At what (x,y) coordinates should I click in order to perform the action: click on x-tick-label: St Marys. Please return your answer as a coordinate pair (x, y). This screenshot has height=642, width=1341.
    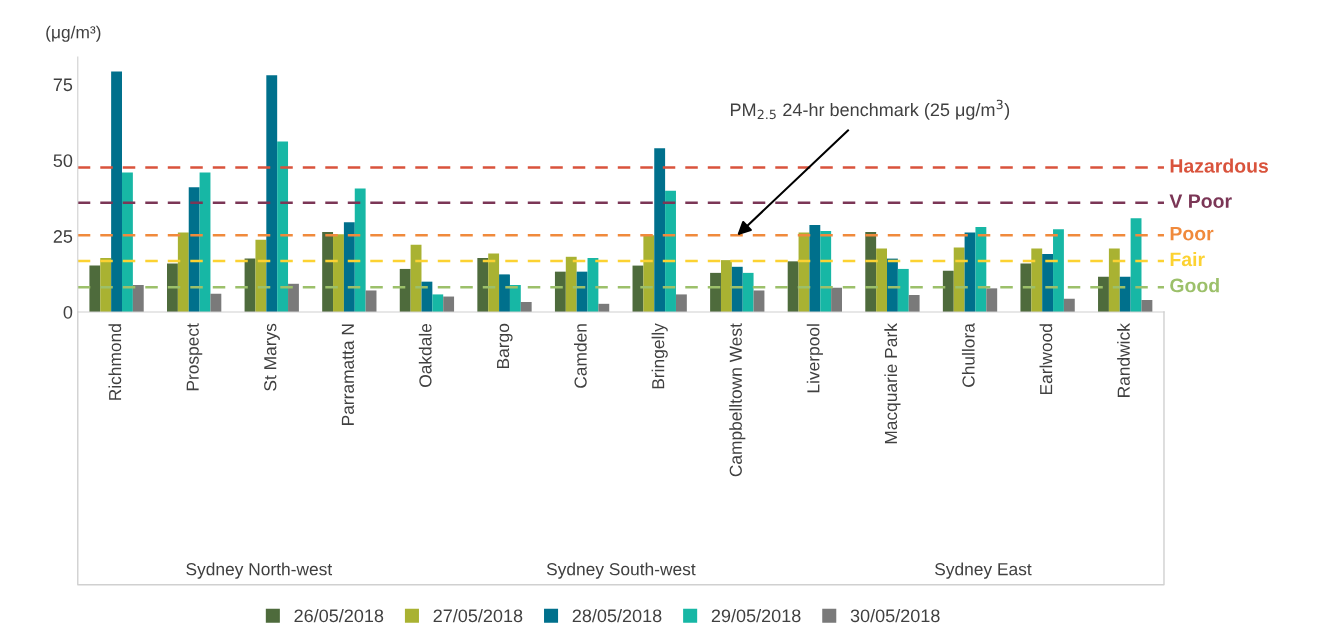
    Looking at the image, I should click on (272, 357).